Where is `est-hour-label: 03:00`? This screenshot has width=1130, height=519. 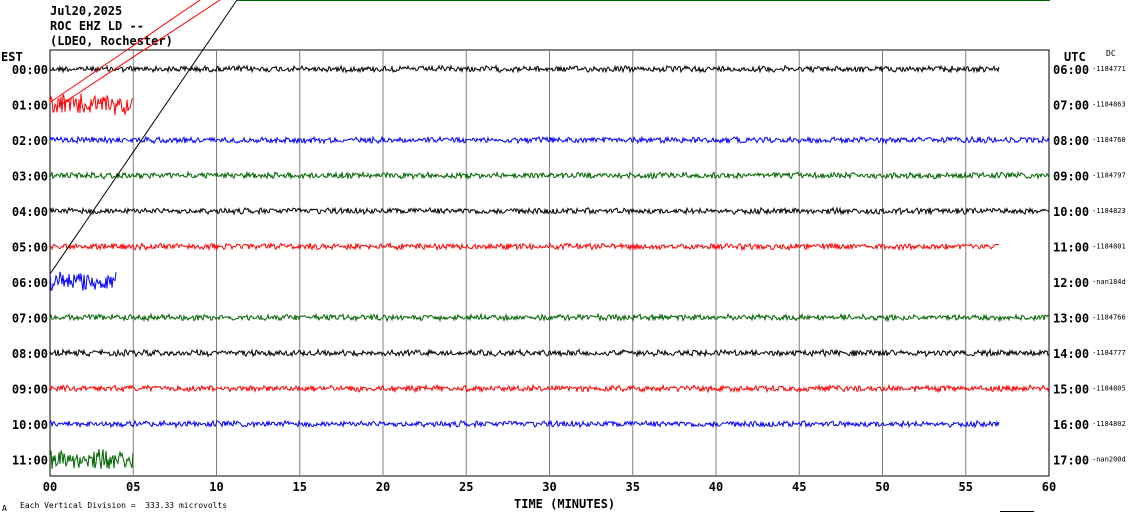 est-hour-label: 03:00 is located at coordinates (30, 177).